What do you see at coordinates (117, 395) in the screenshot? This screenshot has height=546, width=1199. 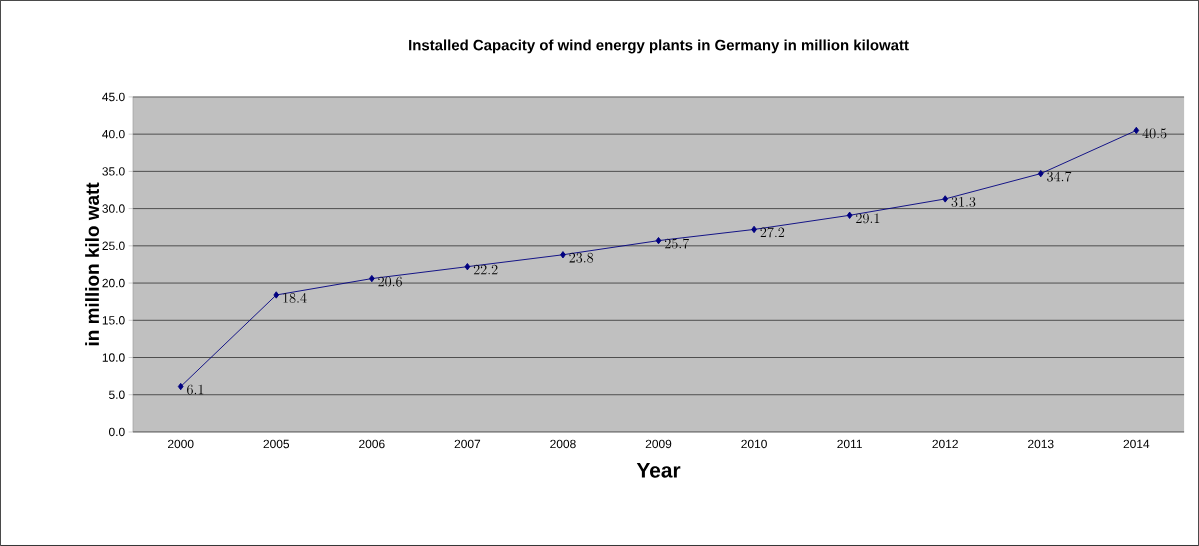 I see `y-tick-label: 5.0` at bounding box center [117, 395].